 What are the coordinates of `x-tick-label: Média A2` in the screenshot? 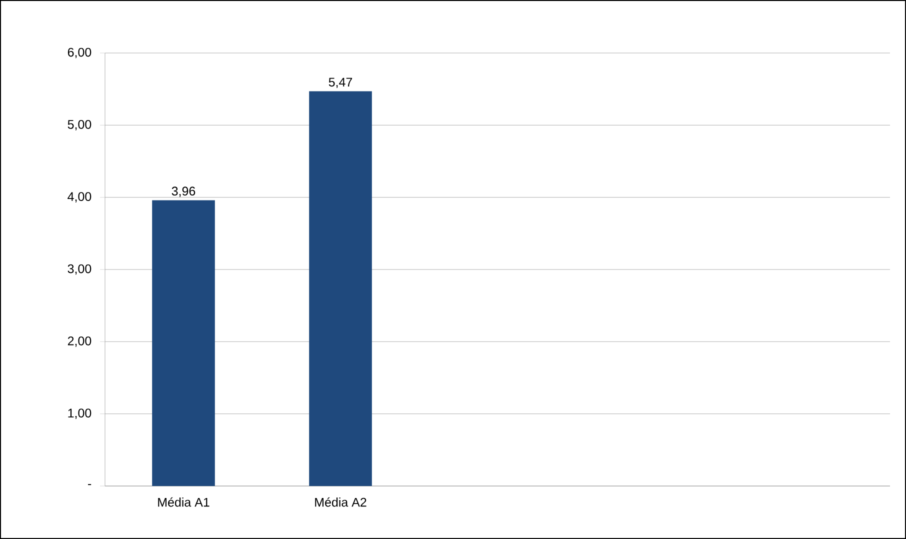 It's located at (340, 502).